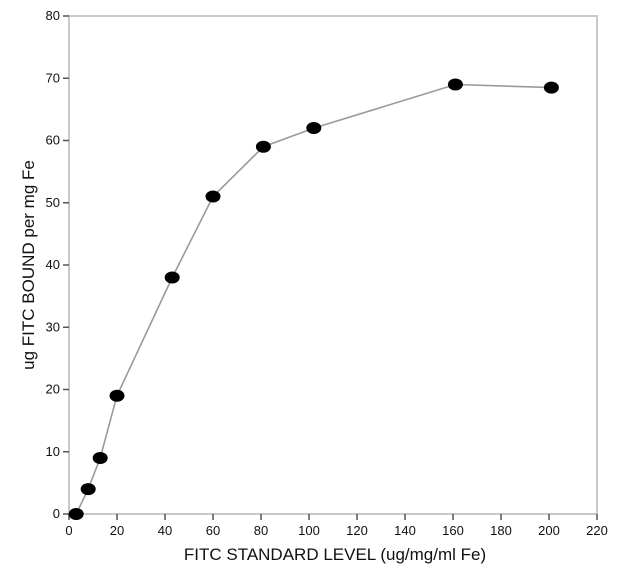 This screenshot has height=574, width=619. Describe the element at coordinates (53, 326) in the screenshot. I see `y-tick-label: 30` at that location.